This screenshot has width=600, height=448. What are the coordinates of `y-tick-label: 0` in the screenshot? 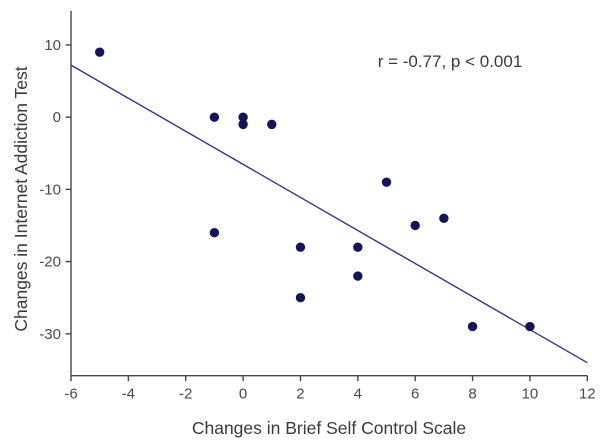 It's located at (57, 117).